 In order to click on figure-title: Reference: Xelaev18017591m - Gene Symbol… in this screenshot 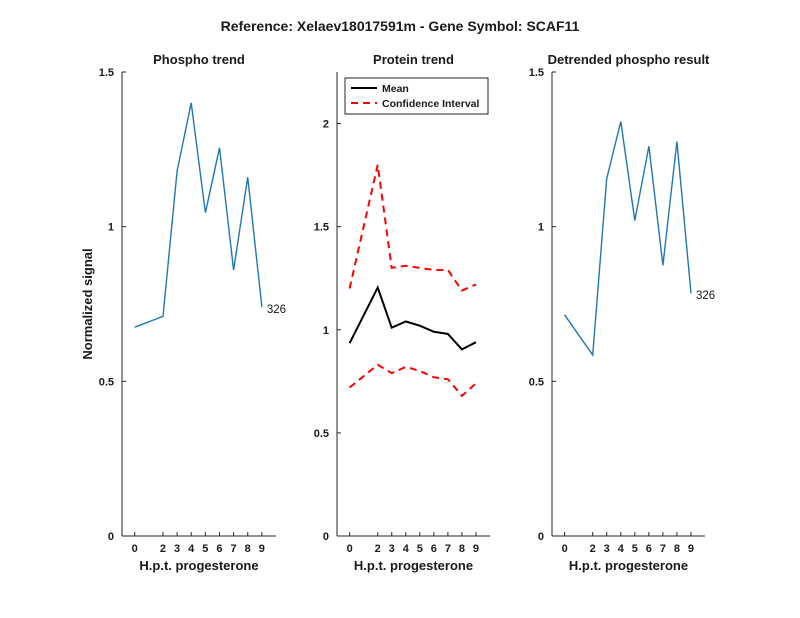, I will do `click(400, 26)`.